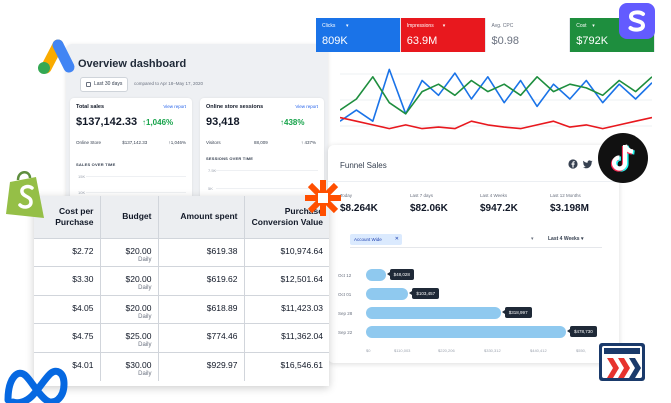 This screenshot has width=671, height=403. I want to click on column-header-cost-per-purchase: Cost per Purchase, so click(67, 217).